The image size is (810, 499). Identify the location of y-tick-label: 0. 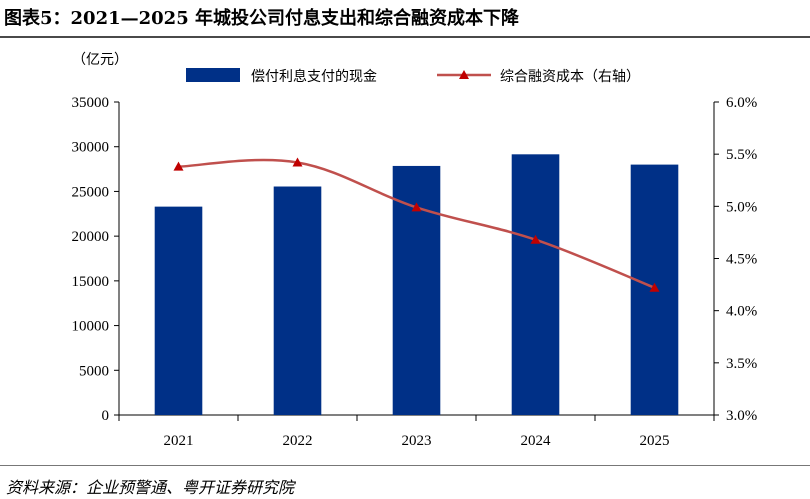
(106, 416).